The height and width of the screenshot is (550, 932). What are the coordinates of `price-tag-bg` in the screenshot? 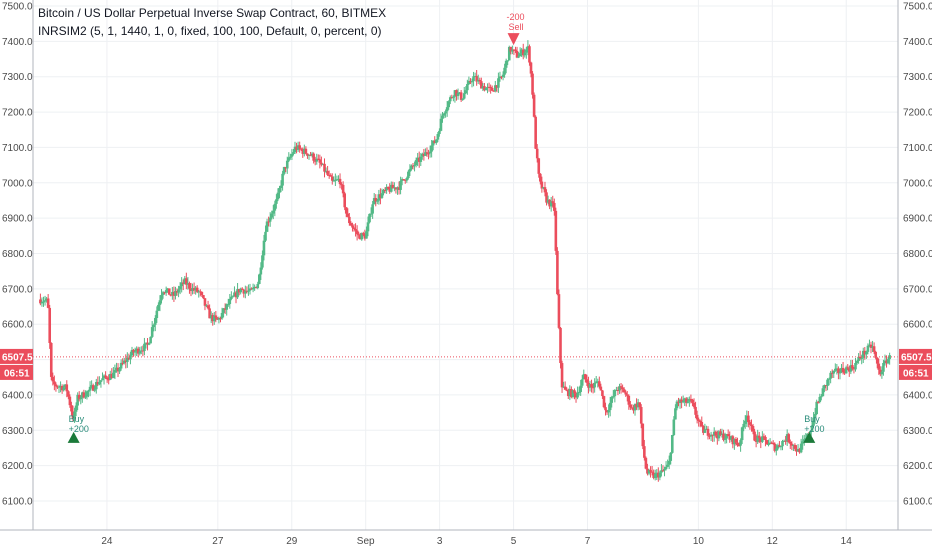 It's located at (16, 356).